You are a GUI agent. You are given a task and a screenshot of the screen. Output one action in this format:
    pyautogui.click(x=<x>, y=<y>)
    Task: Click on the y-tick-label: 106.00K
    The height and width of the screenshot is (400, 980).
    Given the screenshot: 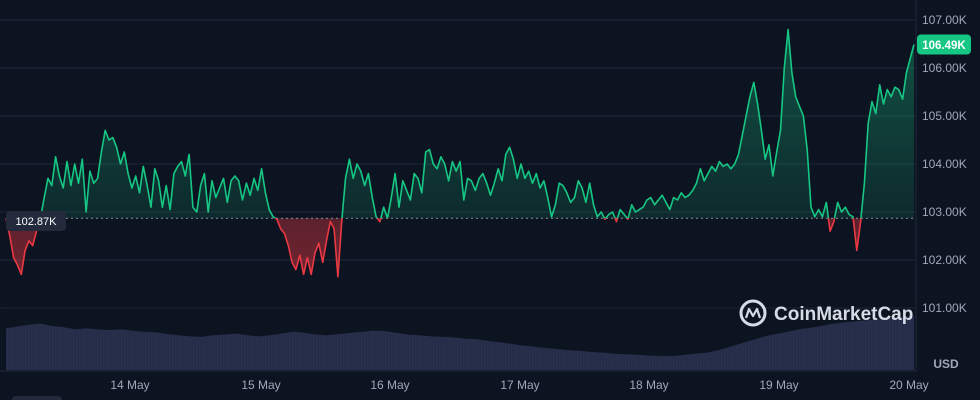 What is the action you would take?
    pyautogui.click(x=944, y=68)
    